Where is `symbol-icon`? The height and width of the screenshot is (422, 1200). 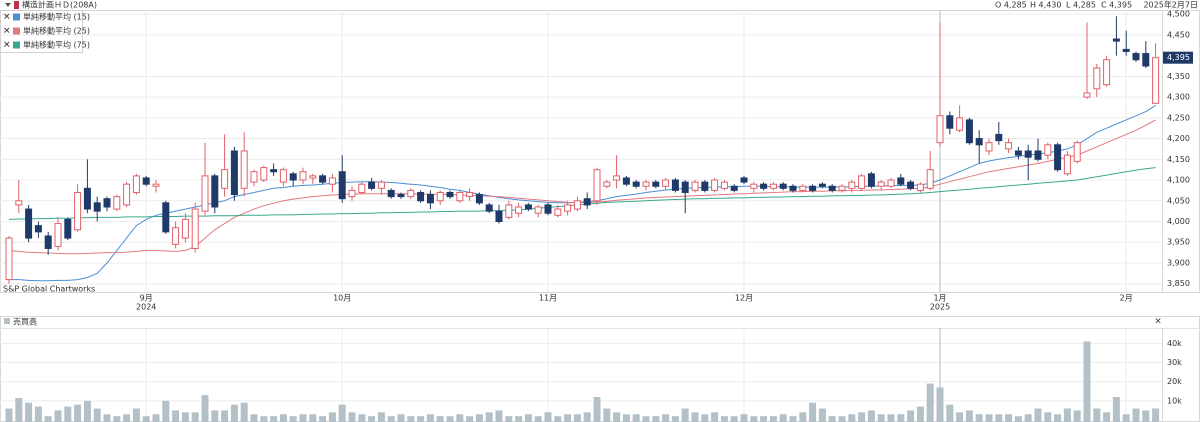
symbol-icon is located at coordinates (16, 5).